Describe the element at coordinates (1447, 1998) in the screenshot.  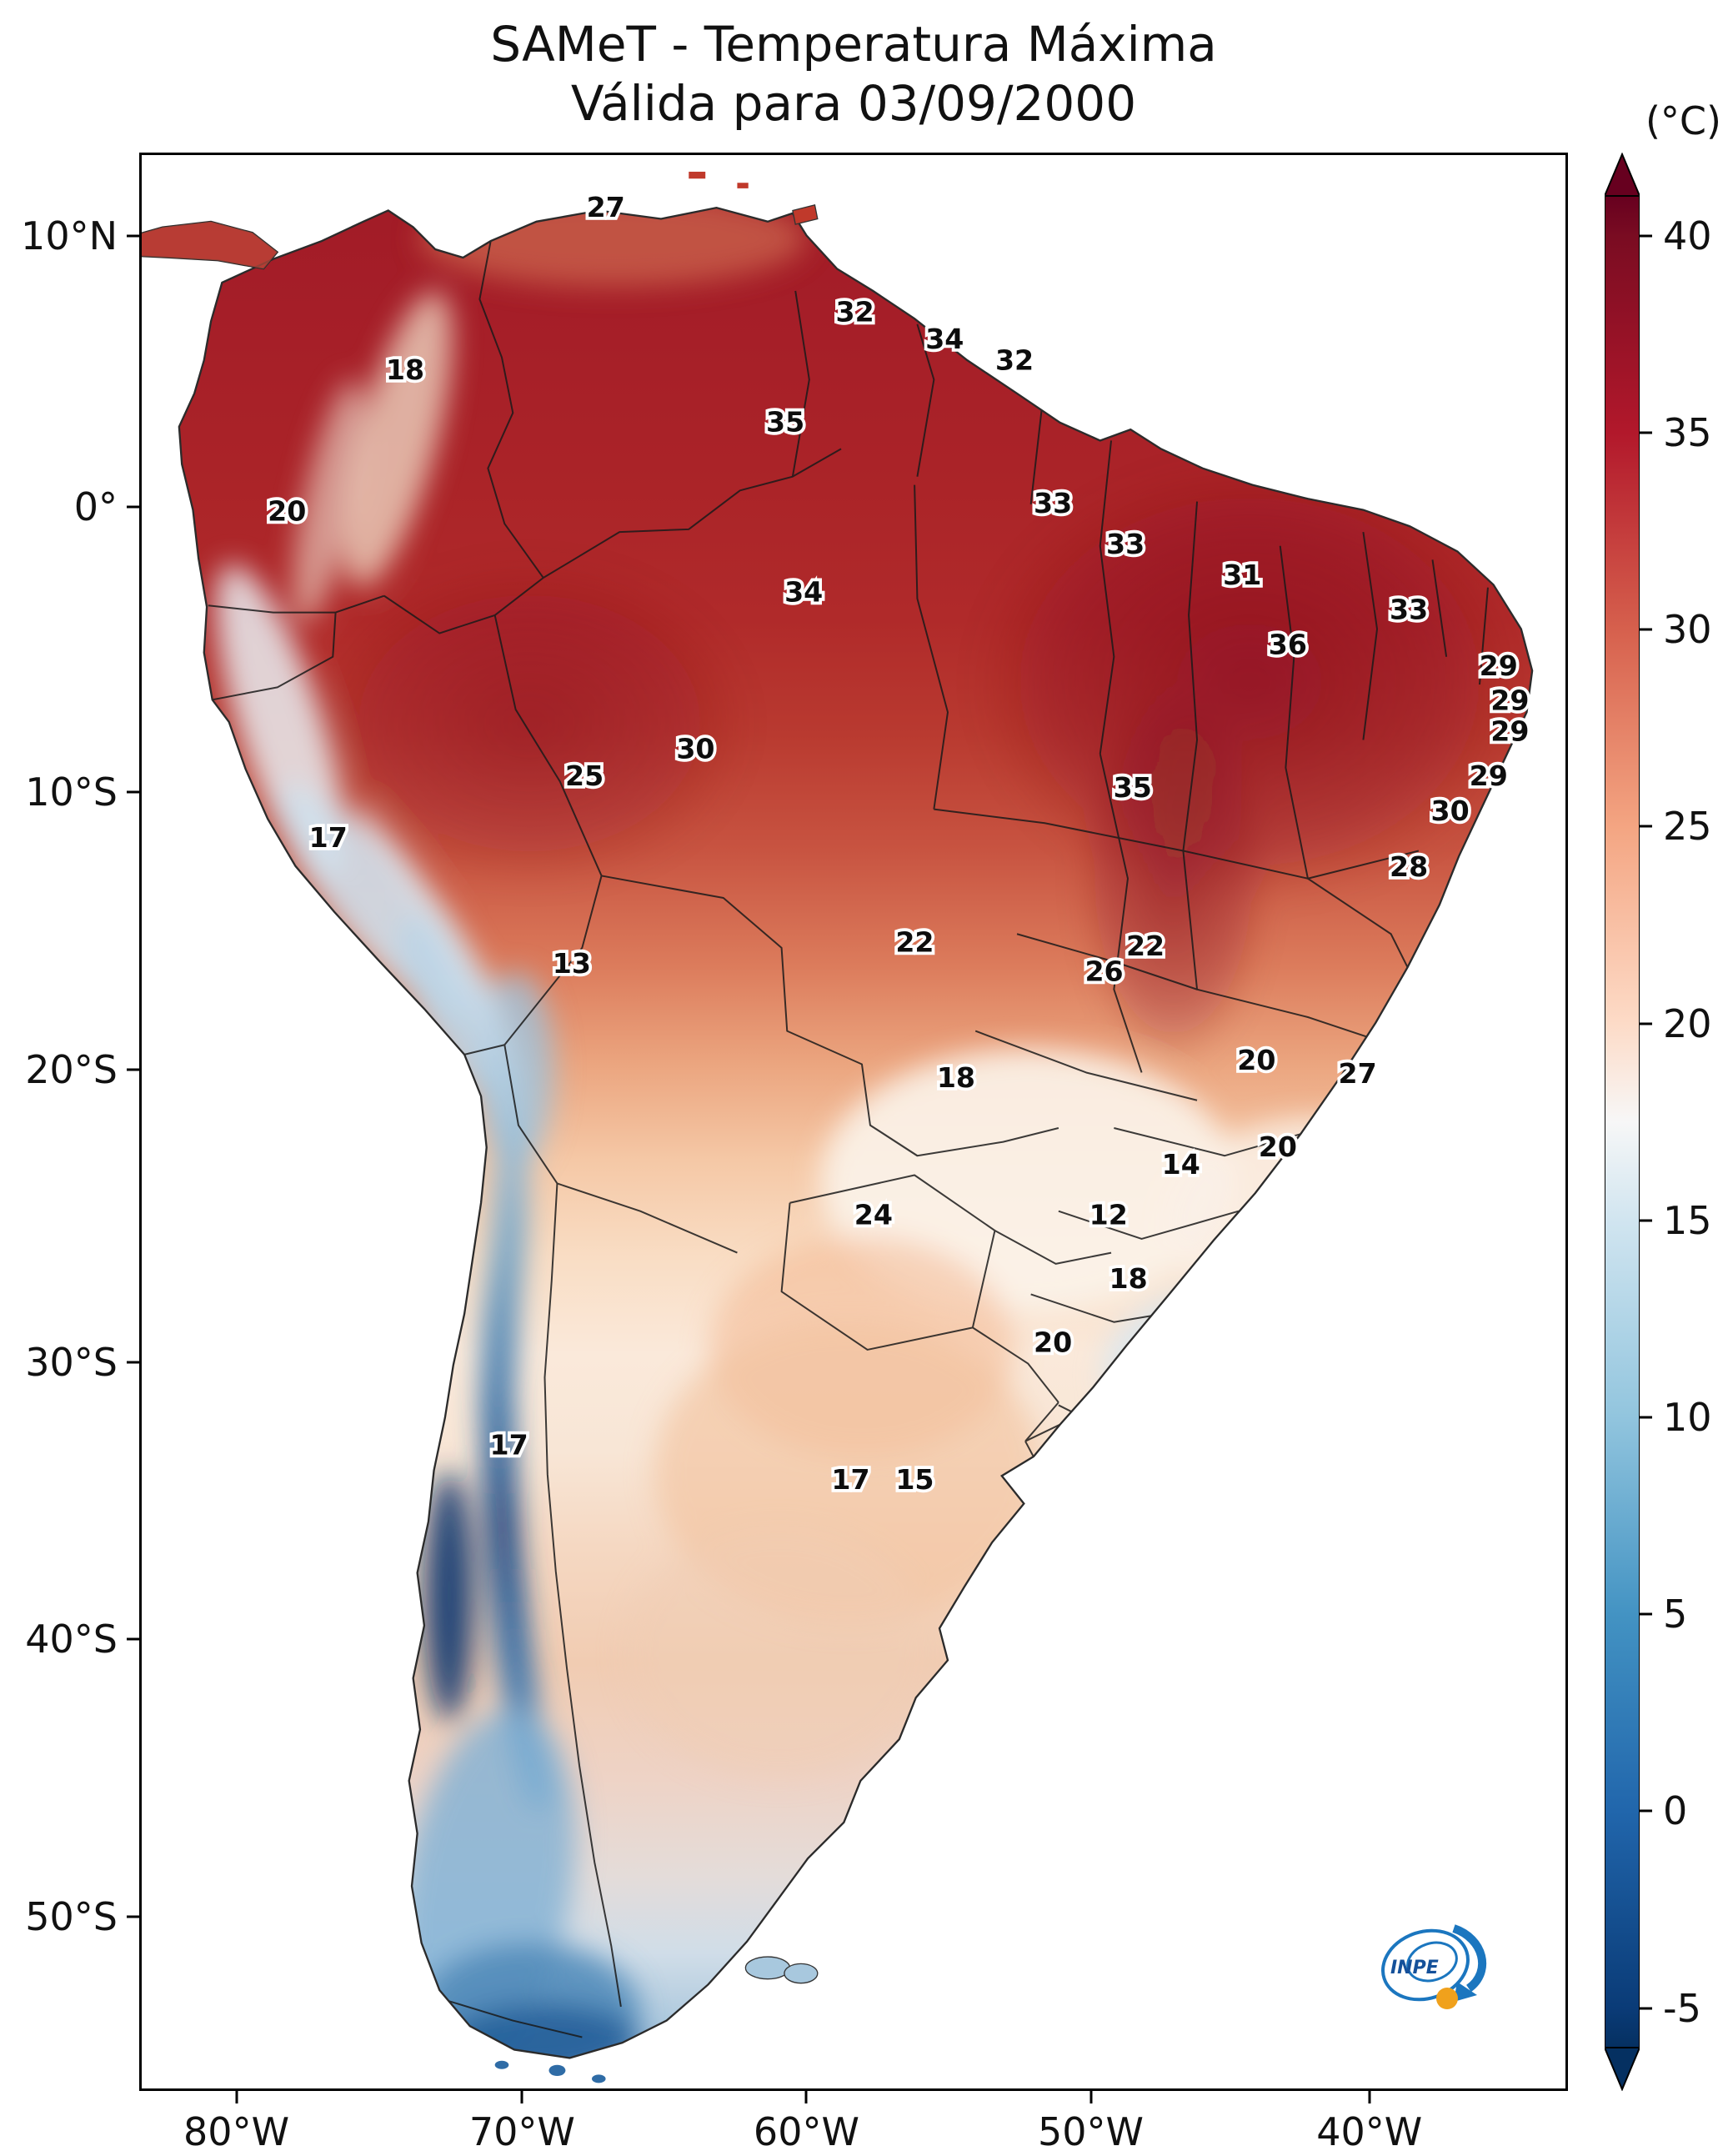
I see `inpe-orange-dot-icon` at that location.